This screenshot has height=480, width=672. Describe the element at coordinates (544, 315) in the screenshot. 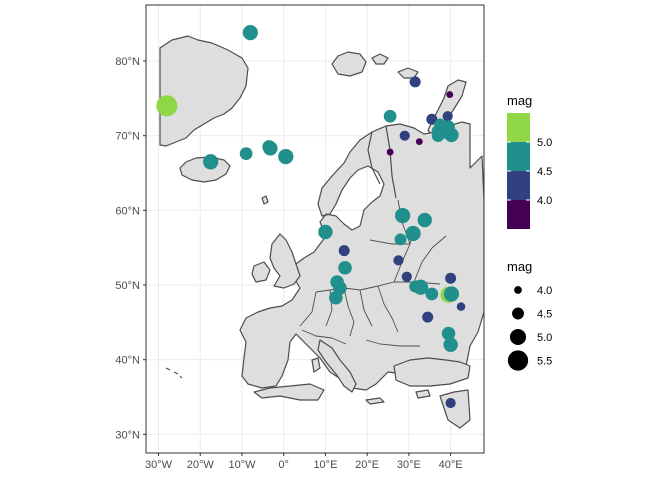

I see `size-legend-label-1: 4.5` at that location.